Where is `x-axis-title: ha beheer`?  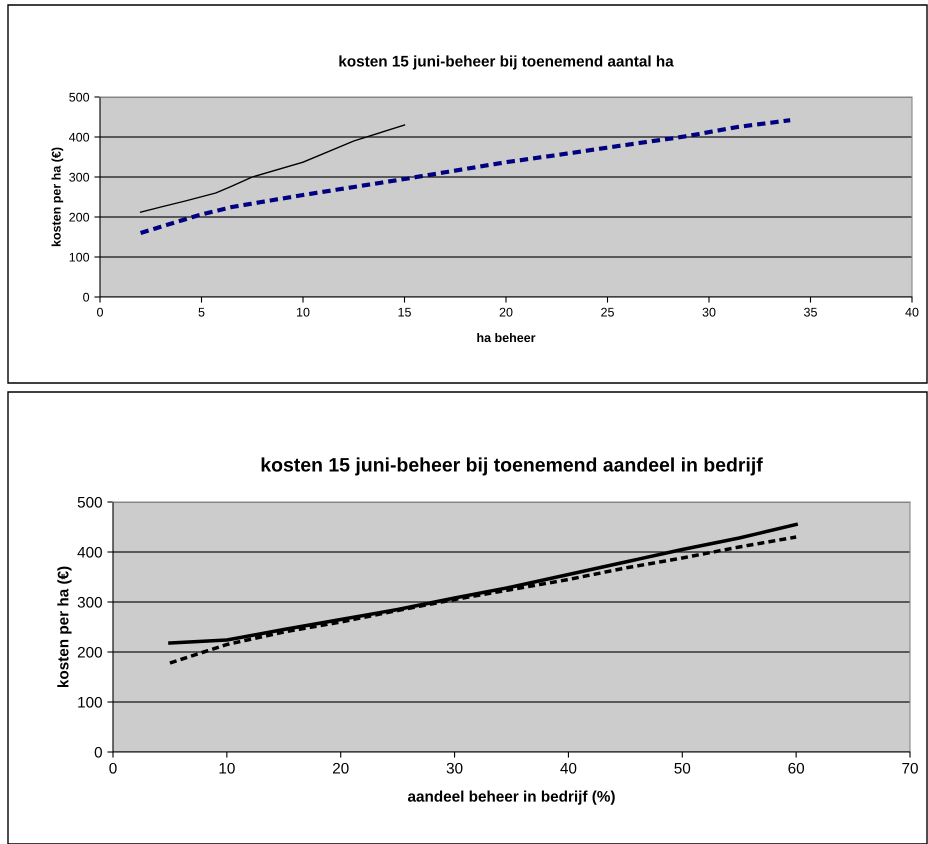 x-axis-title: ha beheer is located at coordinates (506, 337).